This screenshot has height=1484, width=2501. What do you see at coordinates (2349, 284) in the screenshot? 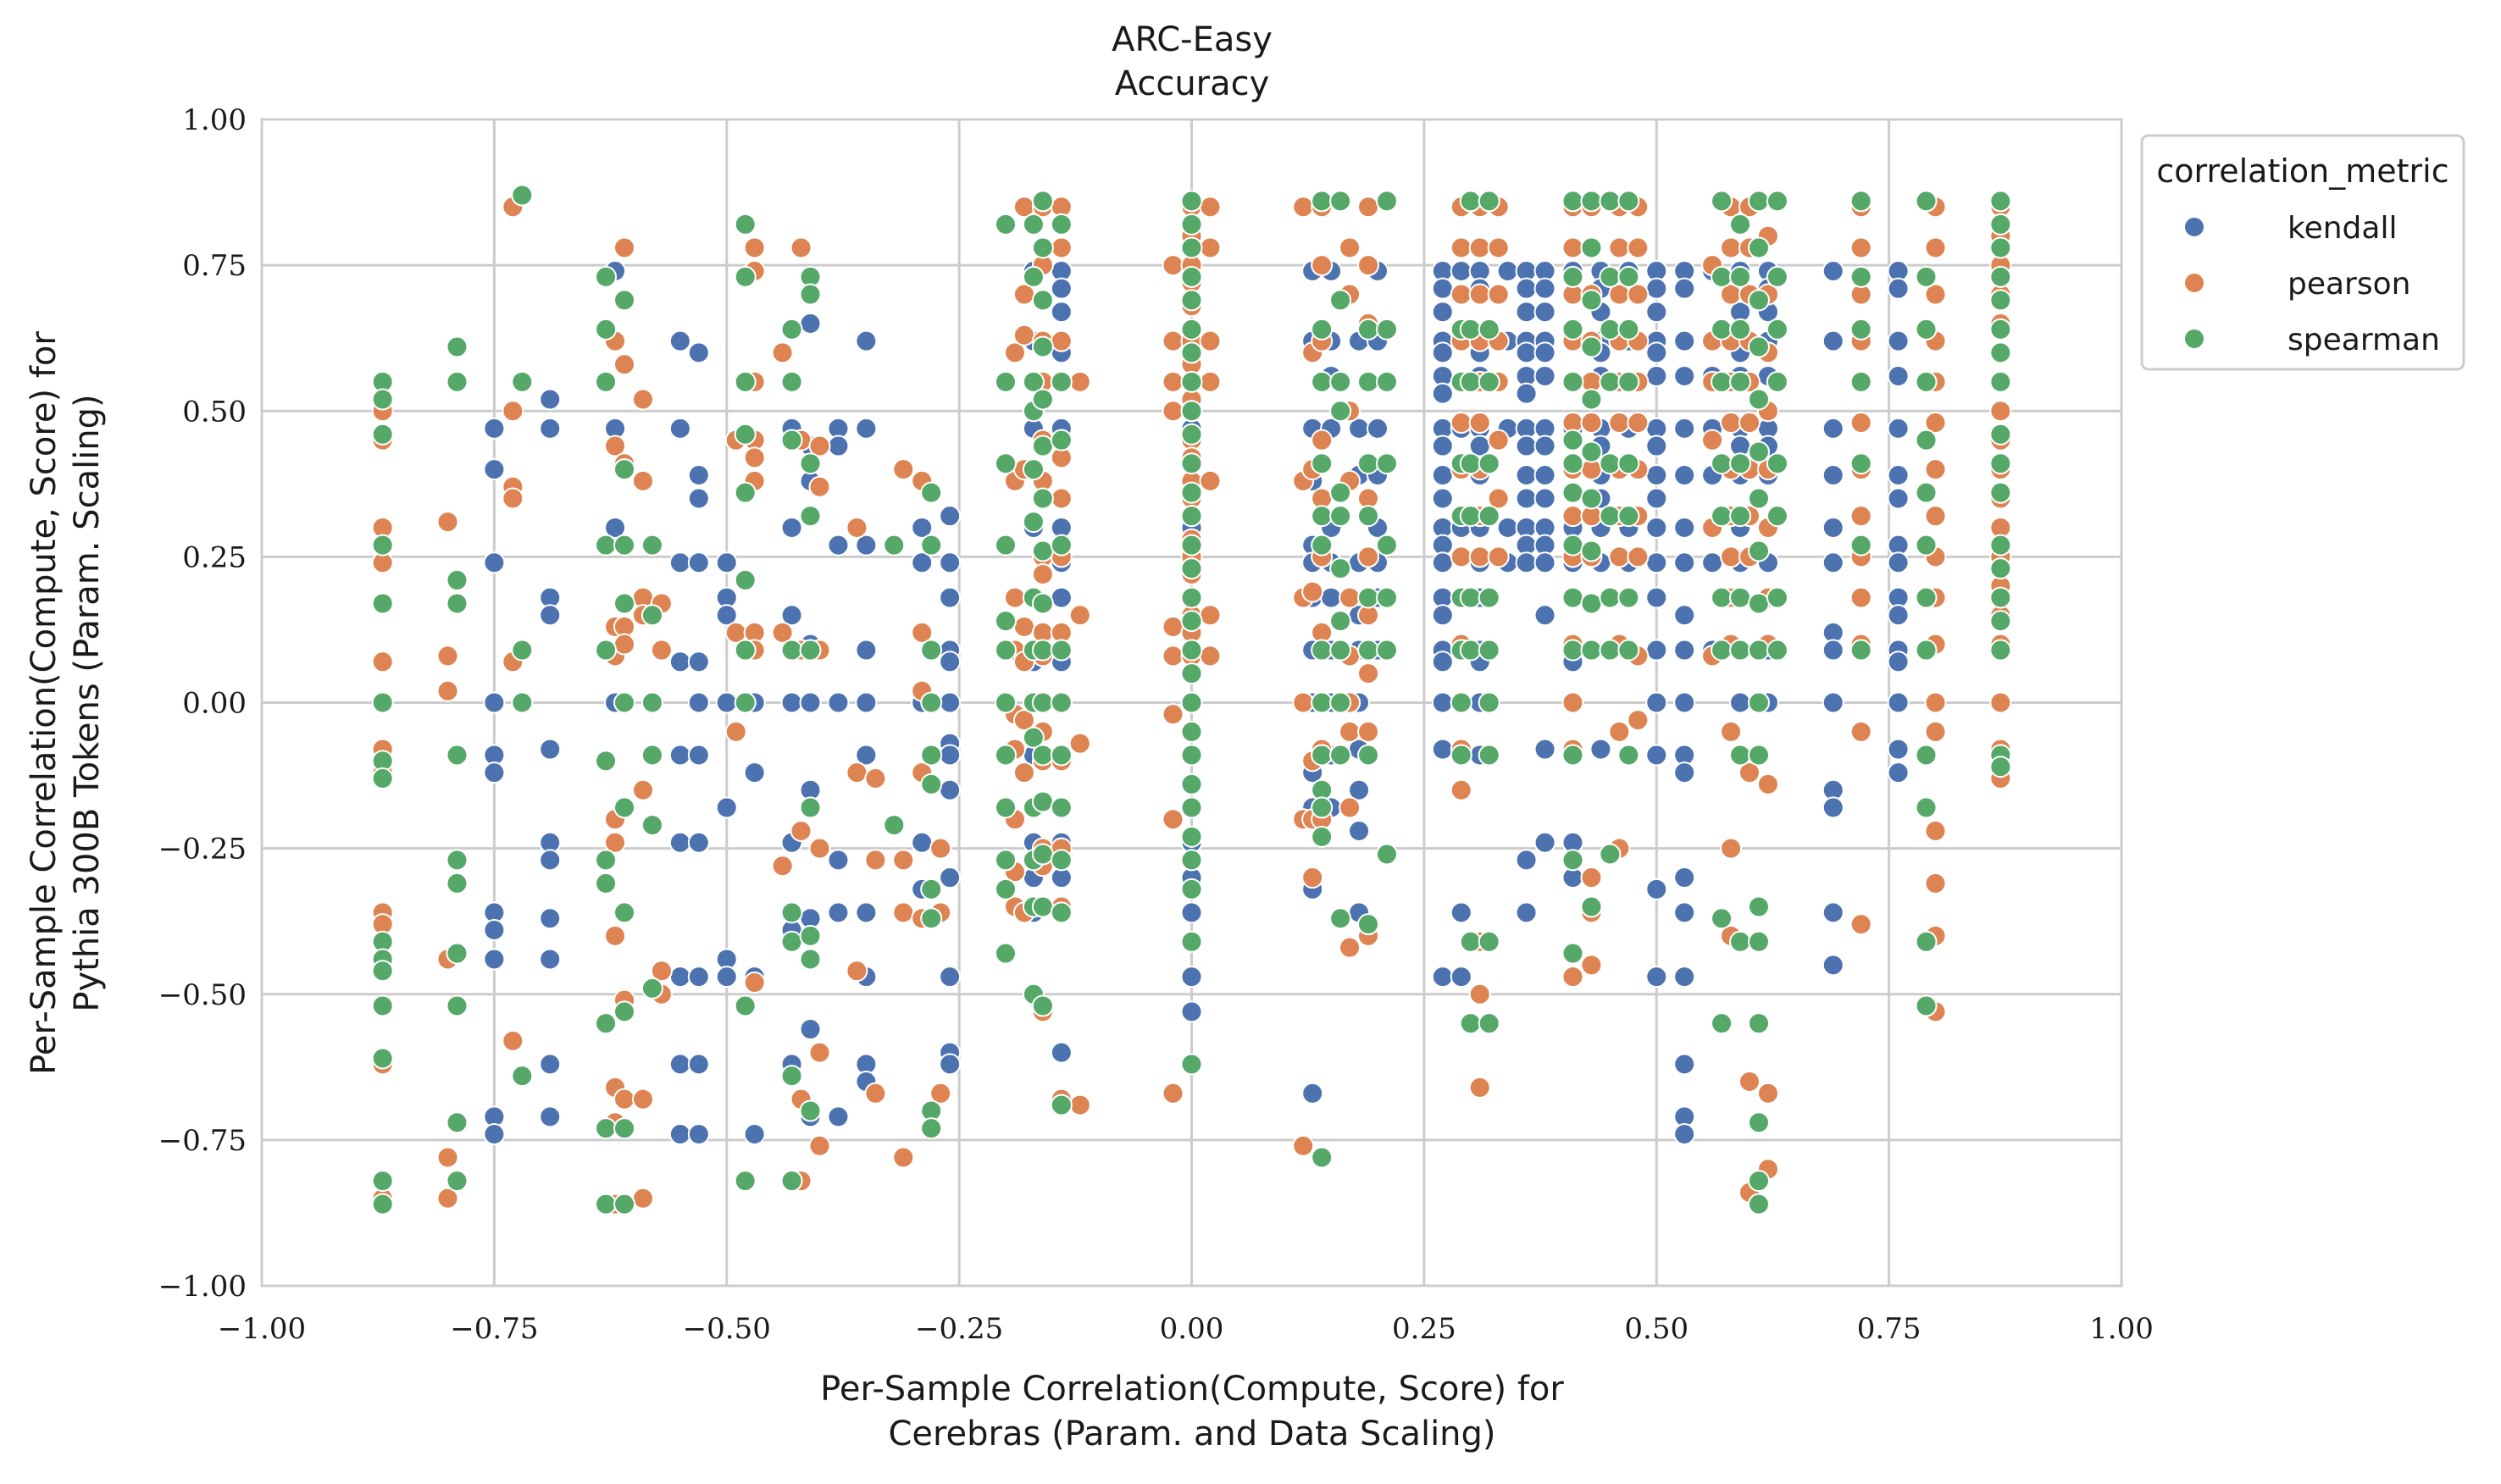
I see `legend-label-pearson: pearson` at bounding box center [2349, 284].